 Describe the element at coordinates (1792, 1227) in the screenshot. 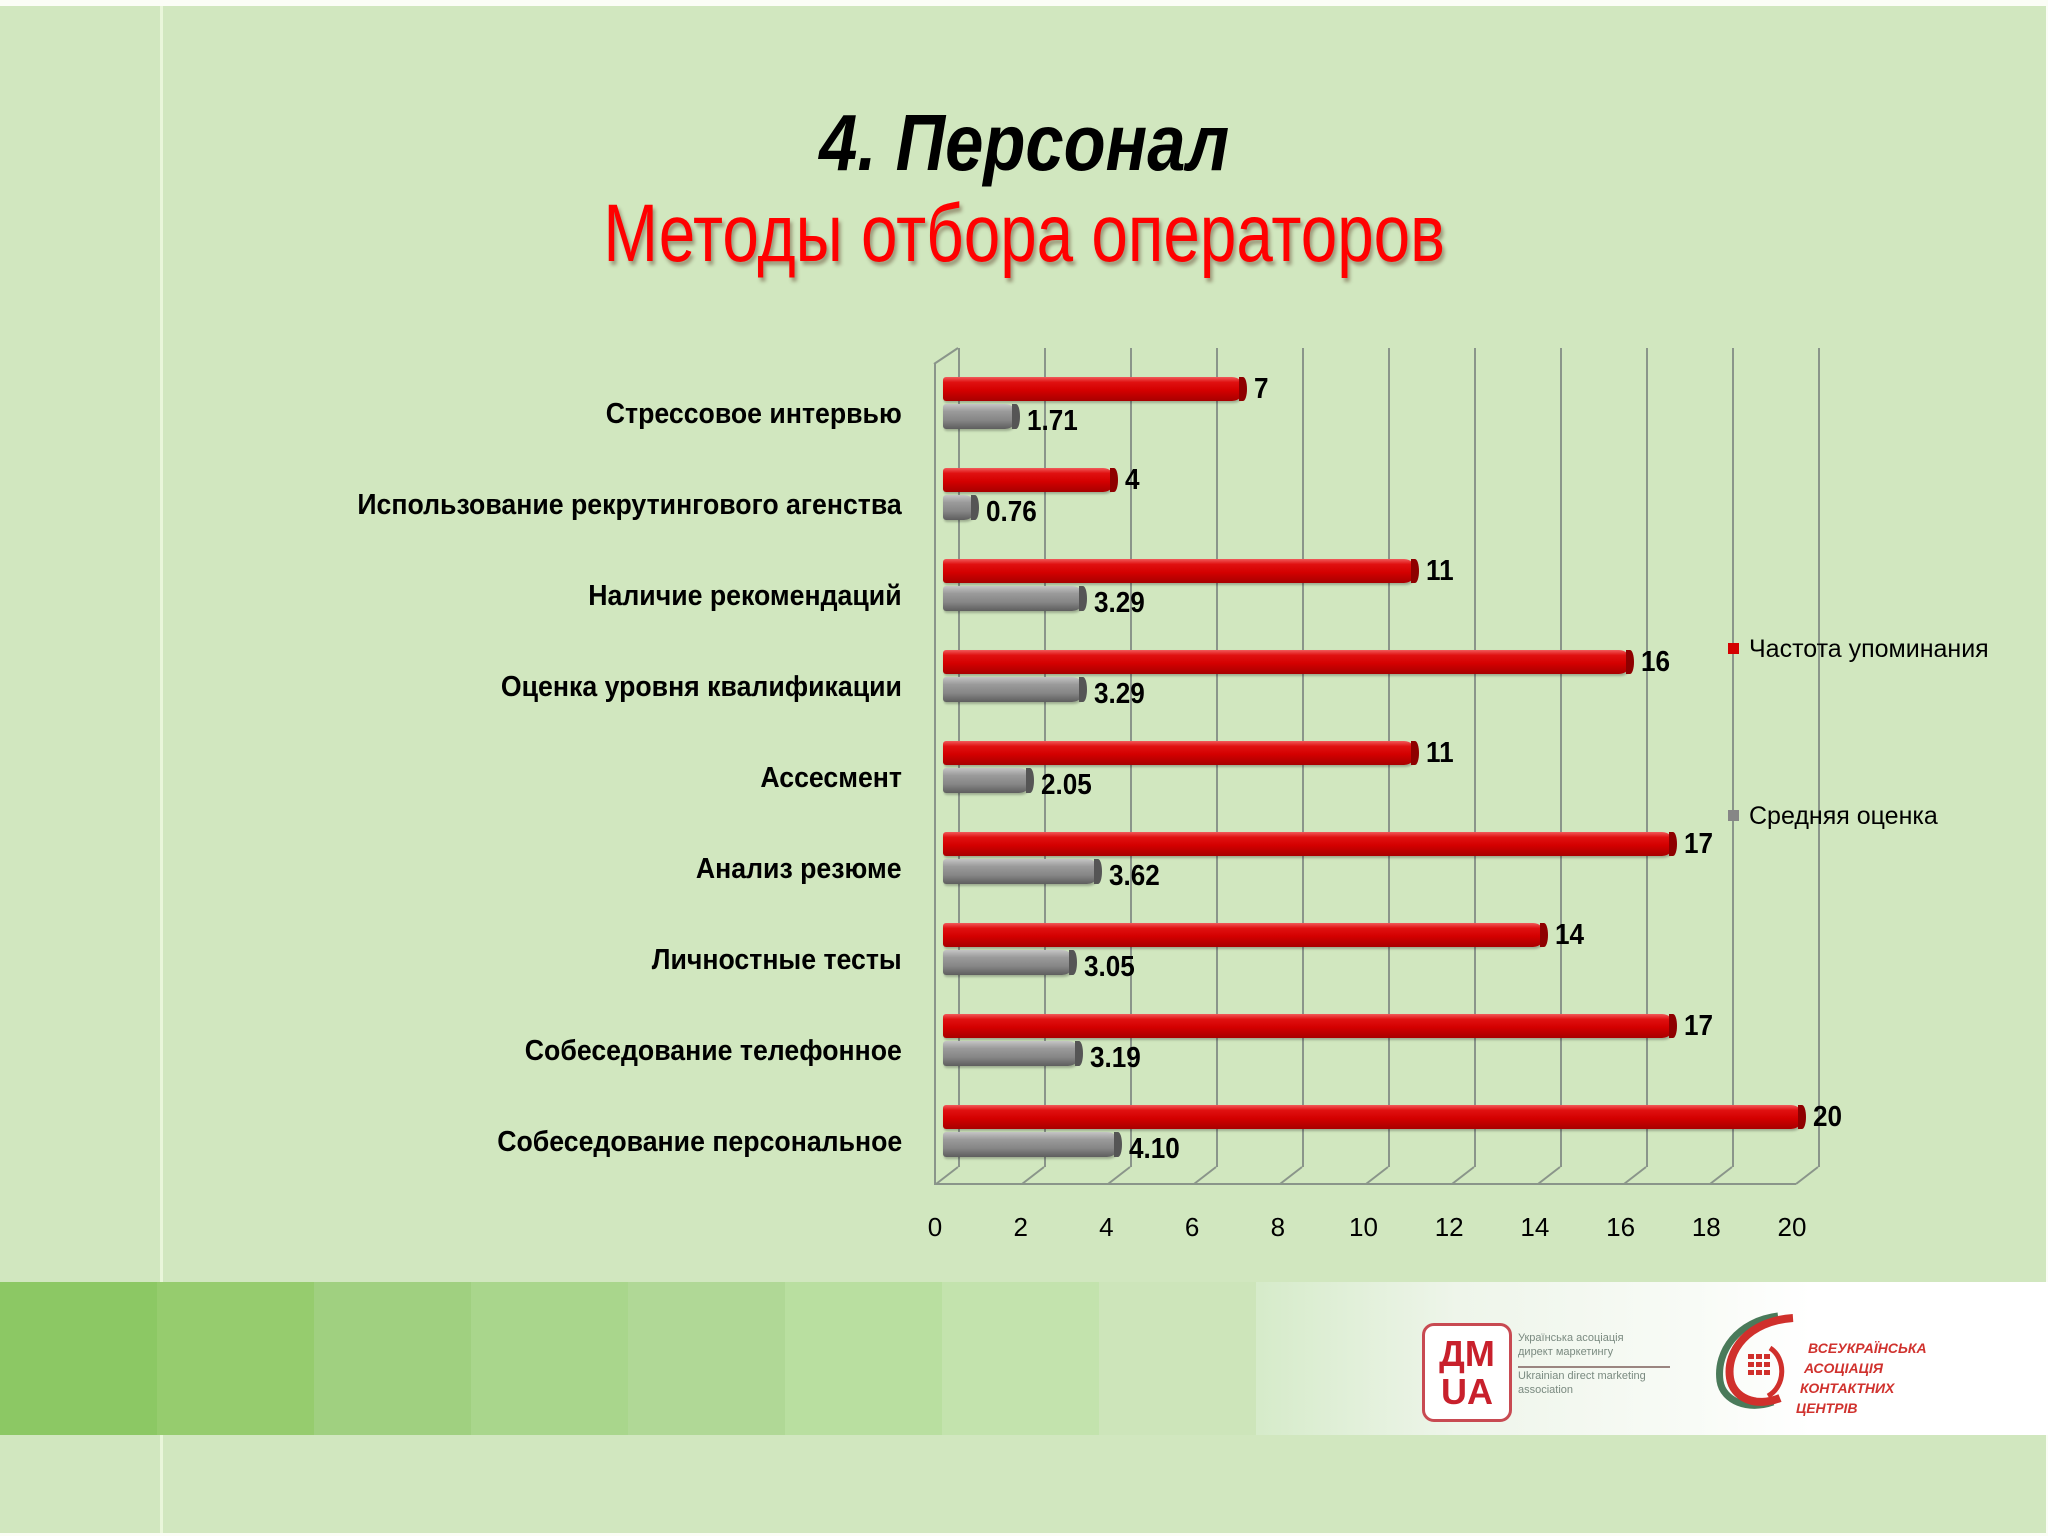

I see `x-axis-tick-label: 20` at that location.